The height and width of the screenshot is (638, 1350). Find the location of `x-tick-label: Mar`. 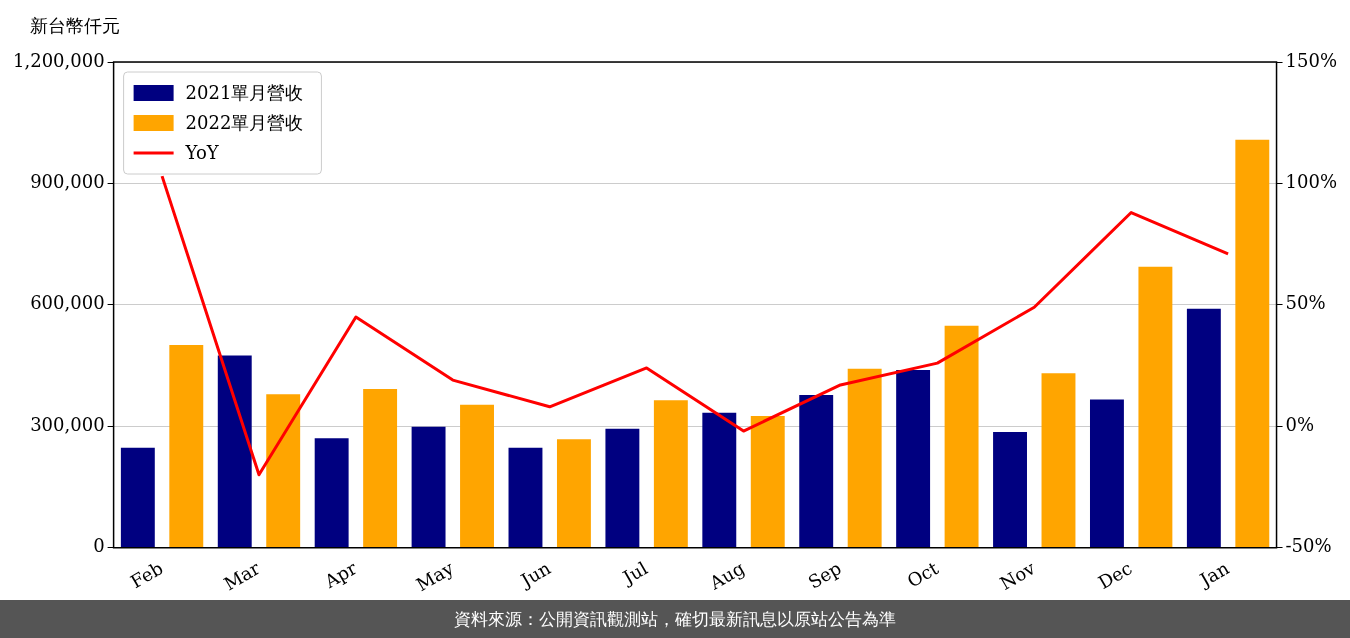

x-tick-label: Mar is located at coordinates (242, 576).